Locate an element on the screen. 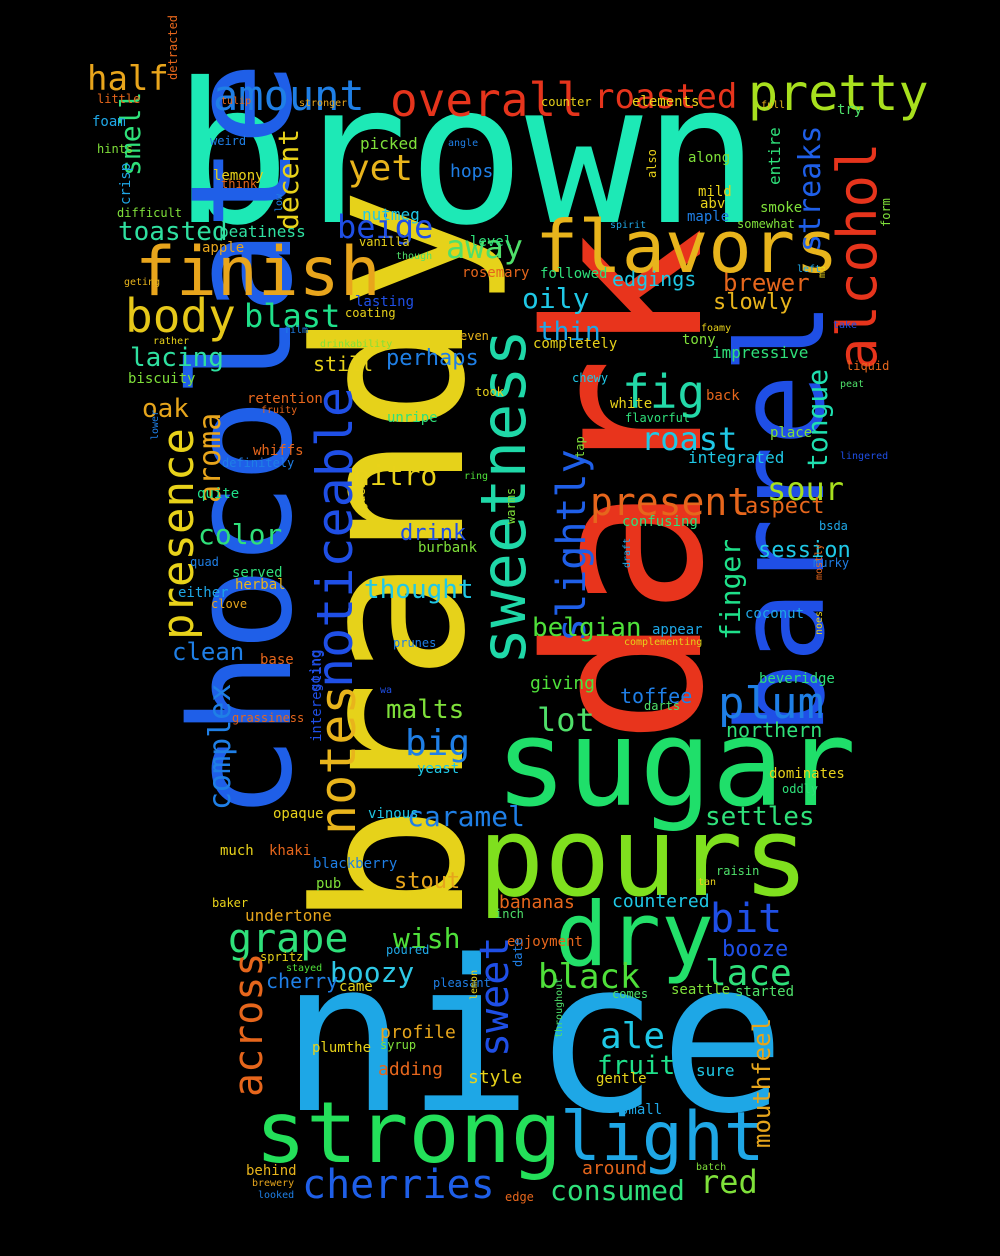  cloud-word: dark is located at coordinates (625, 486).